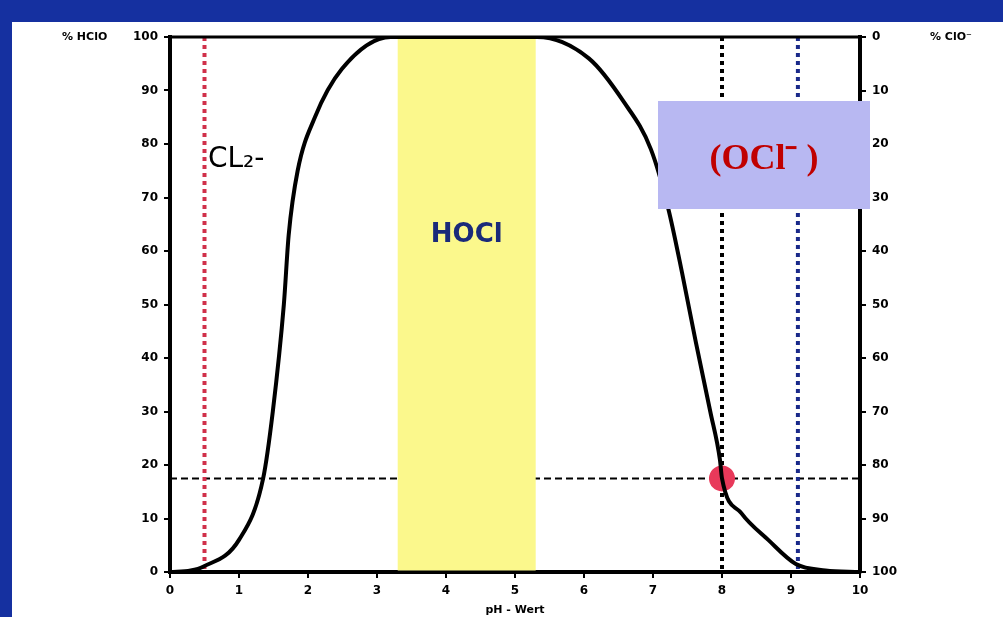 This screenshot has width=1003, height=617. Describe the element at coordinates (880, 357) in the screenshot. I see `y2-tick-label: 60` at that location.